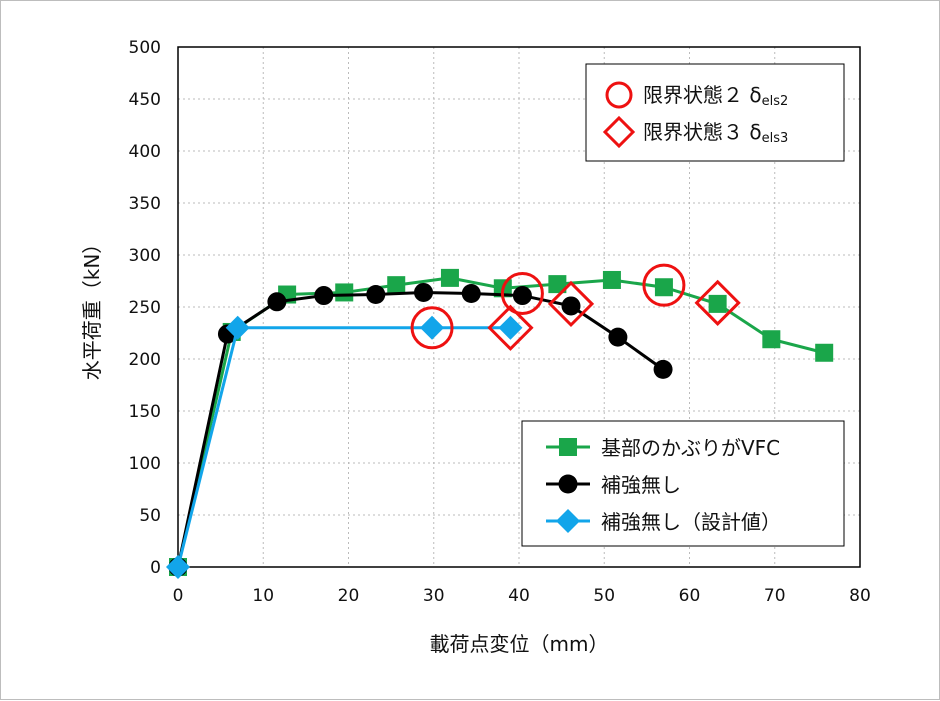 Image resolution: width=940 pixels, height=701 pixels. Describe the element at coordinates (349, 596) in the screenshot. I see `x-tick-label: 20` at that location.